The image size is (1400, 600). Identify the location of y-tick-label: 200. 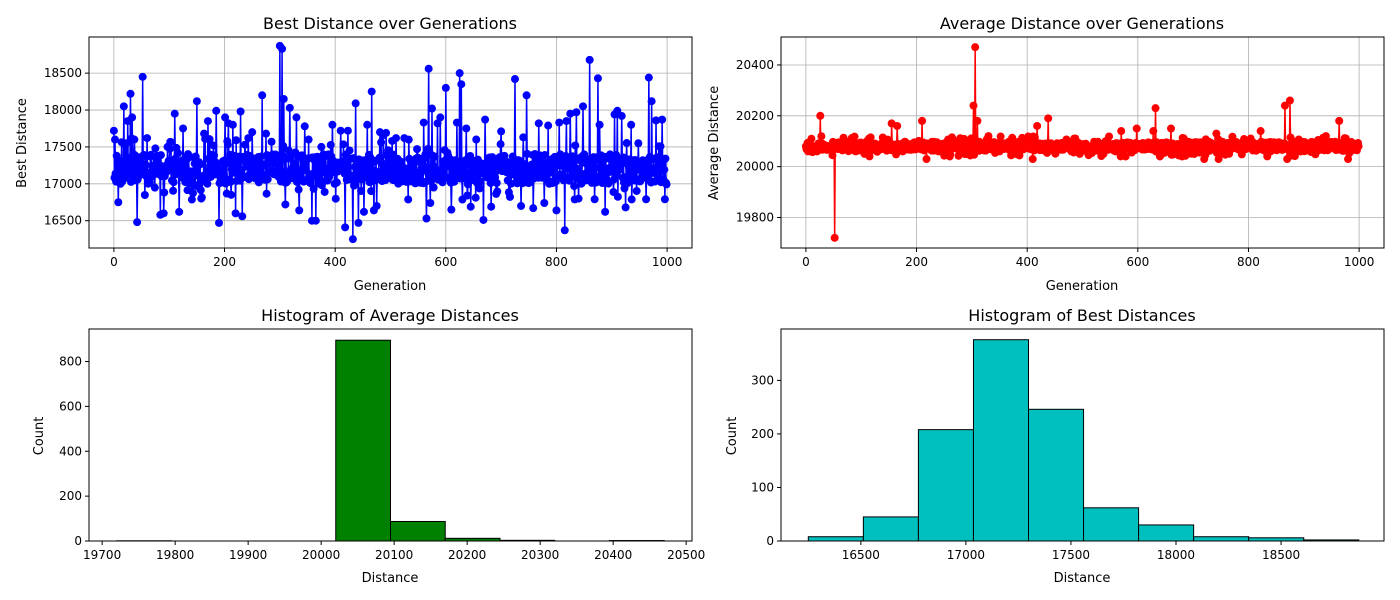
(762, 434).